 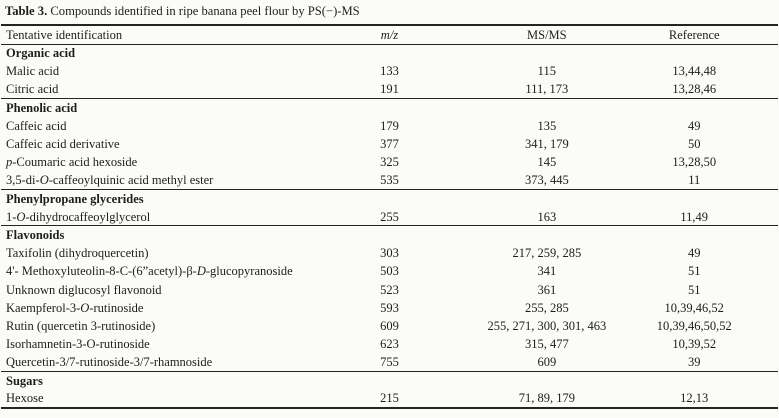 I want to click on mz-cell: 179, so click(x=389, y=125).